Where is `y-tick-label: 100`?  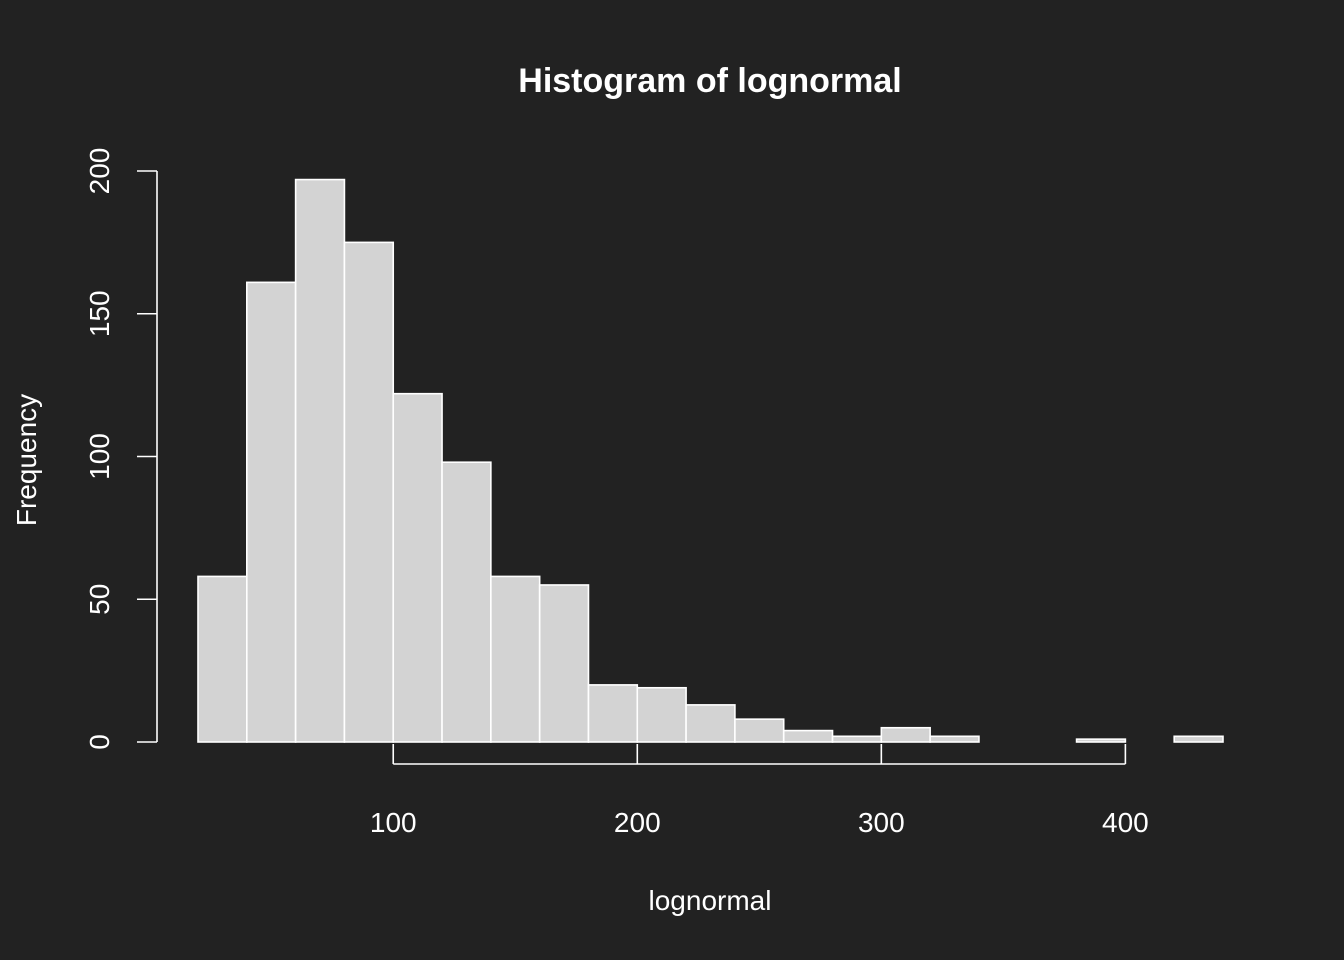
y-tick-label: 100 is located at coordinates (99, 456).